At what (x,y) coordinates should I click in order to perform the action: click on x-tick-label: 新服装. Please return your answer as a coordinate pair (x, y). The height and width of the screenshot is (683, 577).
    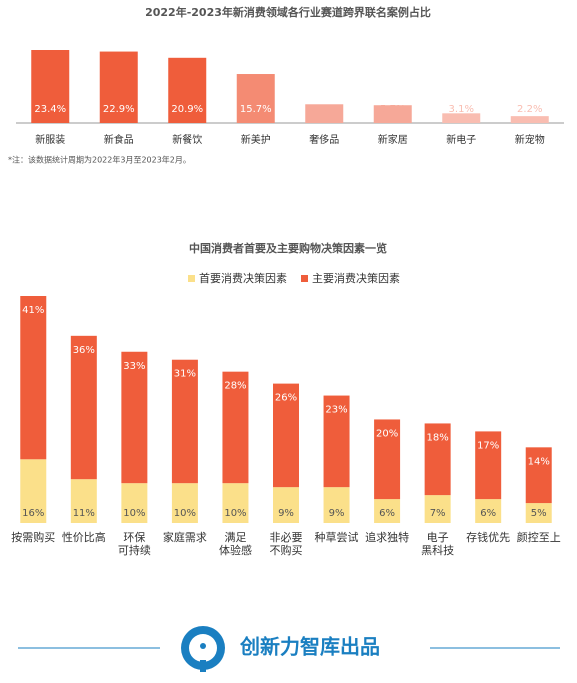
    Looking at the image, I should click on (50, 139).